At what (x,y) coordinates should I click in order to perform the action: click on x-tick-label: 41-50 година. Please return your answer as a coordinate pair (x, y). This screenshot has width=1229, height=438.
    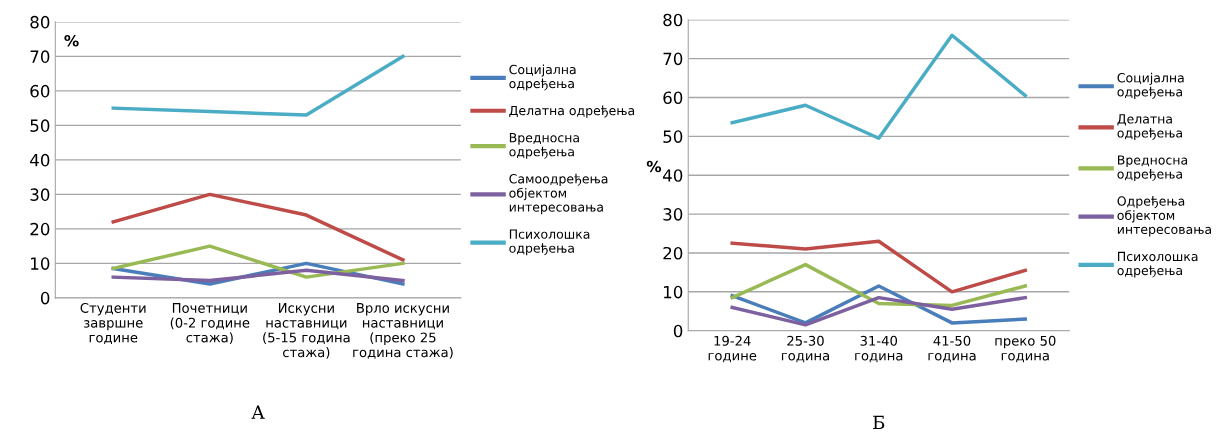
    Looking at the image, I should click on (952, 349).